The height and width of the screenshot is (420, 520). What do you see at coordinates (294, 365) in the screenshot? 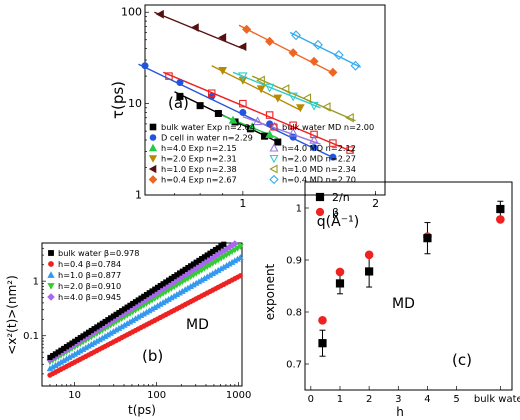
I see `y-tick-label: 0.7` at bounding box center [294, 365].